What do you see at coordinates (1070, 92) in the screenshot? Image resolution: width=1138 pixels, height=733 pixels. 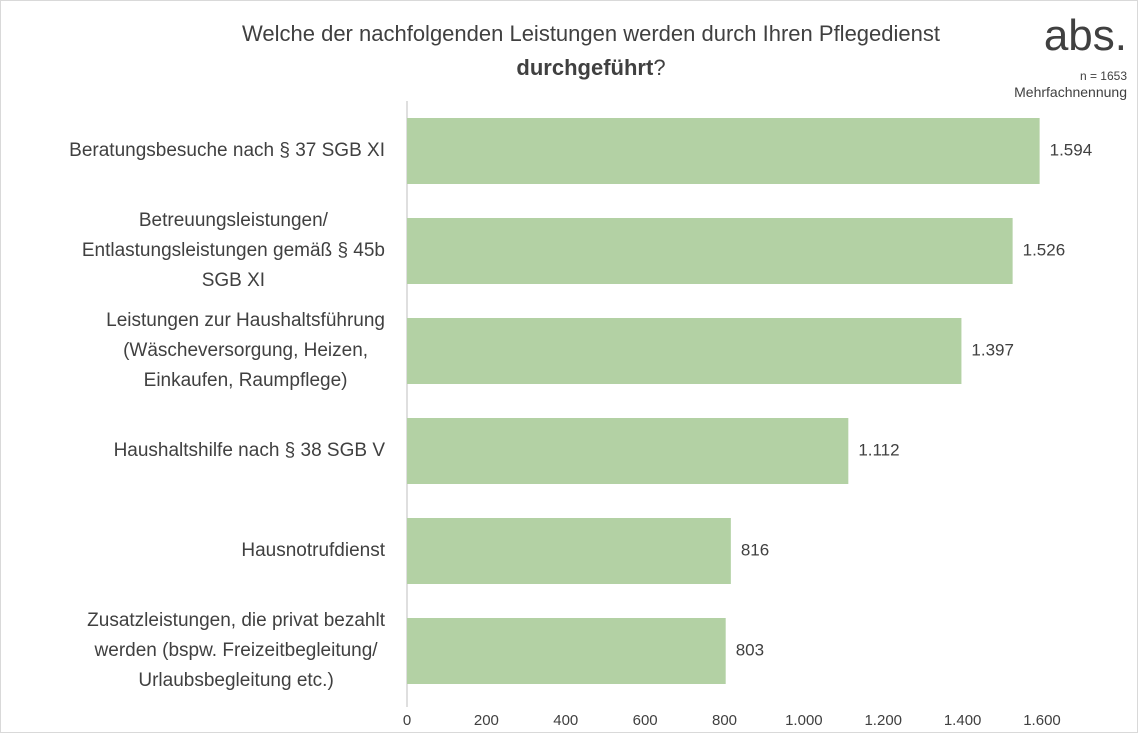 I see `note: Mehrfachnennung` at bounding box center [1070, 92].